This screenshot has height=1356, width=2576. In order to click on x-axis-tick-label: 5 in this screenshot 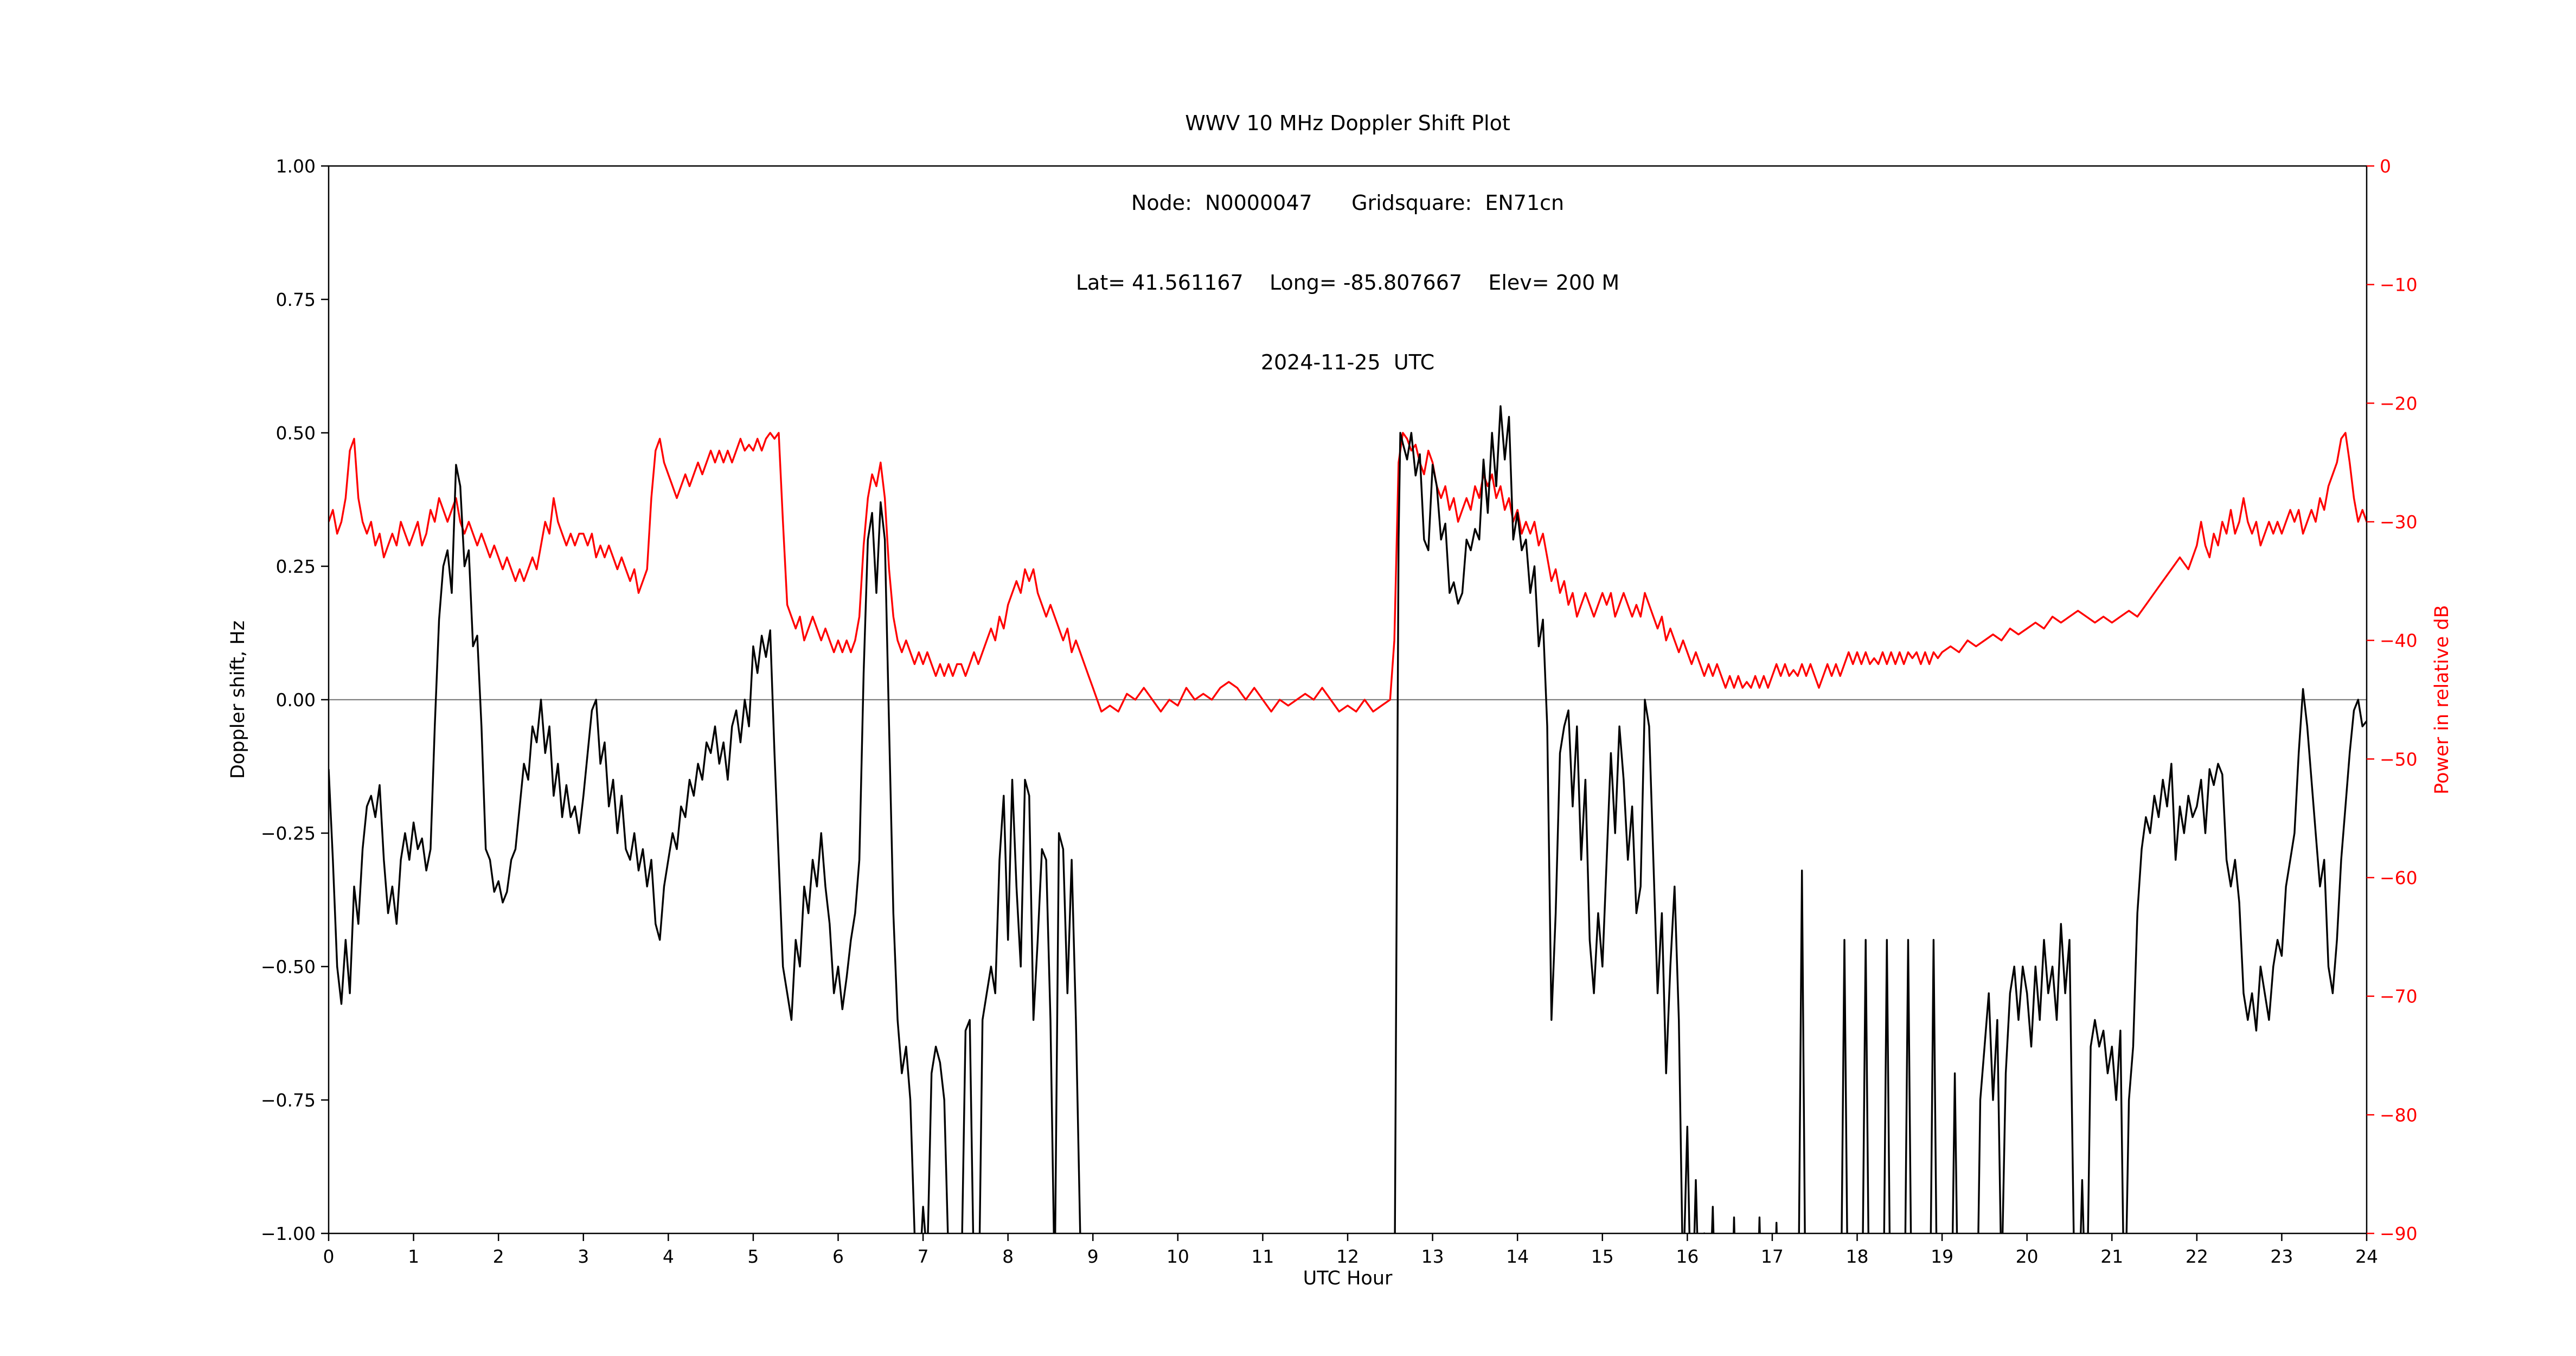, I will do `click(753, 1256)`.